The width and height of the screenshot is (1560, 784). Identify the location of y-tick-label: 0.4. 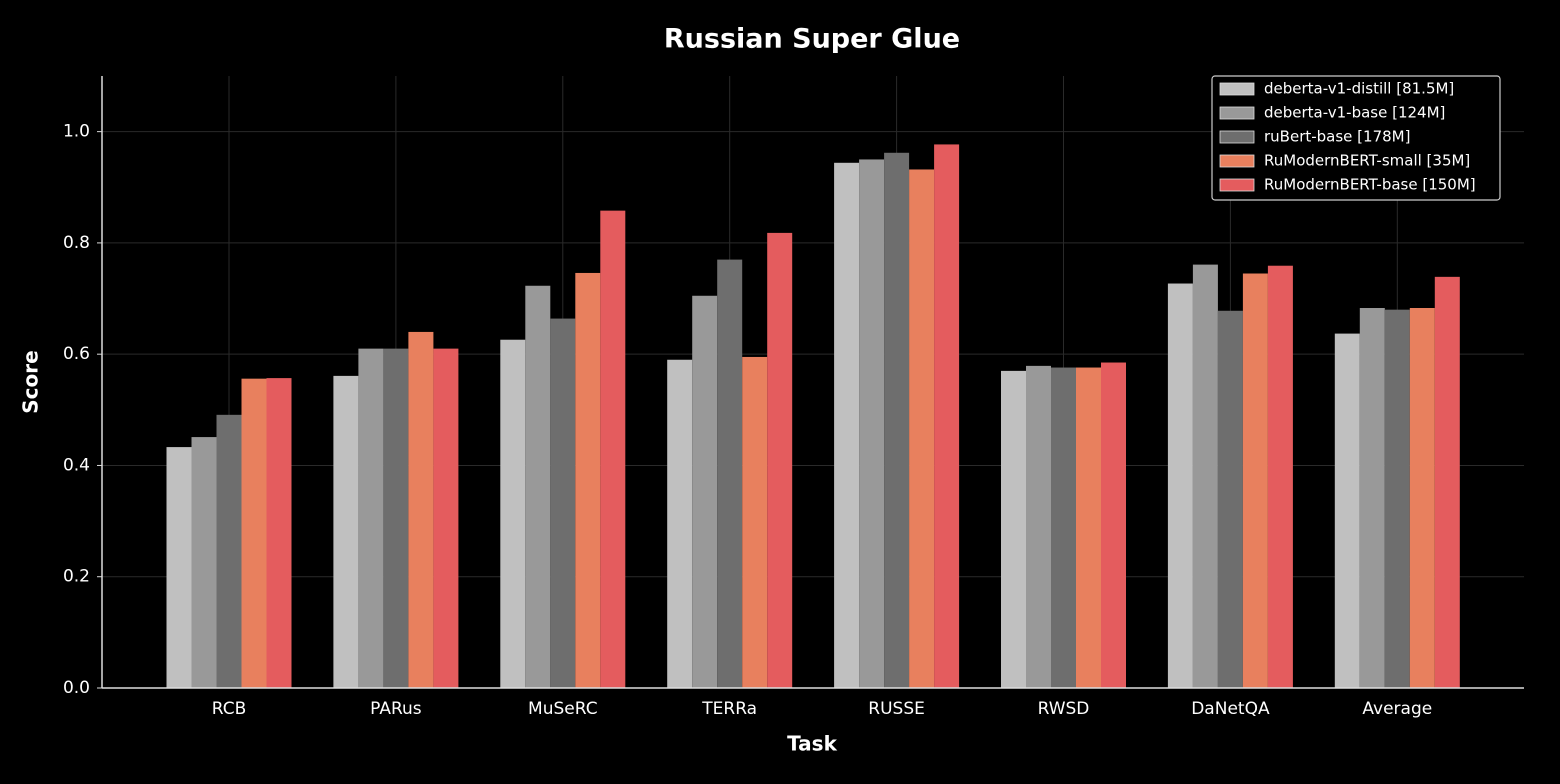
(76, 465).